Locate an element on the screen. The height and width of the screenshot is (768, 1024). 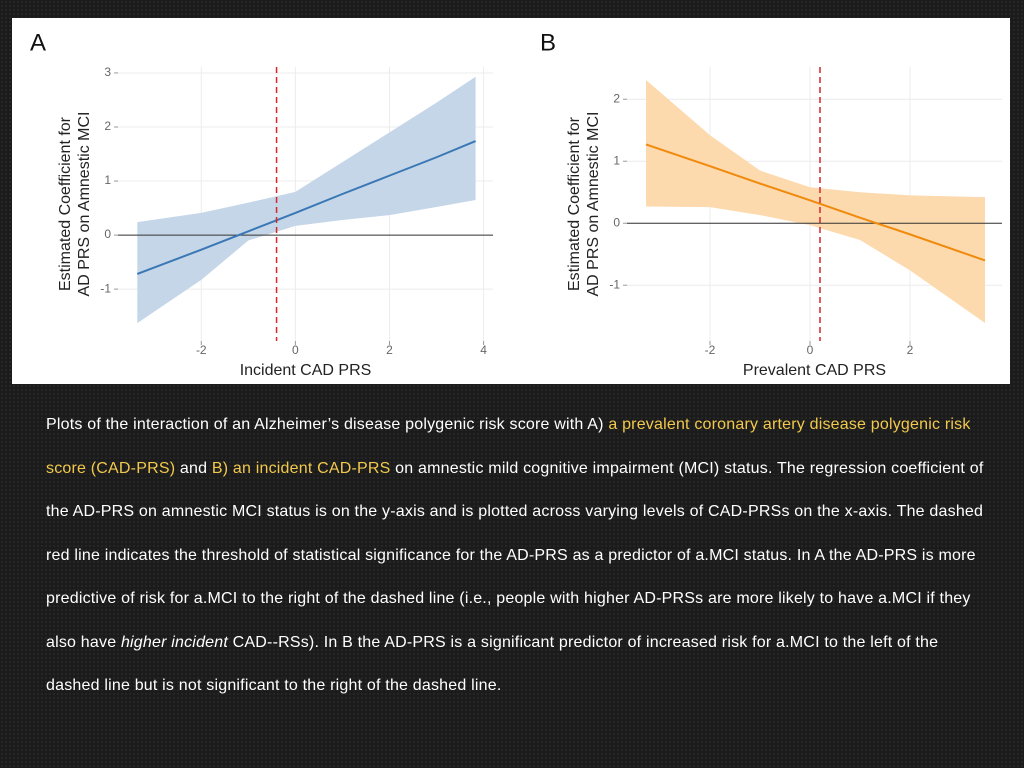
panel-label: A is located at coordinates (38, 42).